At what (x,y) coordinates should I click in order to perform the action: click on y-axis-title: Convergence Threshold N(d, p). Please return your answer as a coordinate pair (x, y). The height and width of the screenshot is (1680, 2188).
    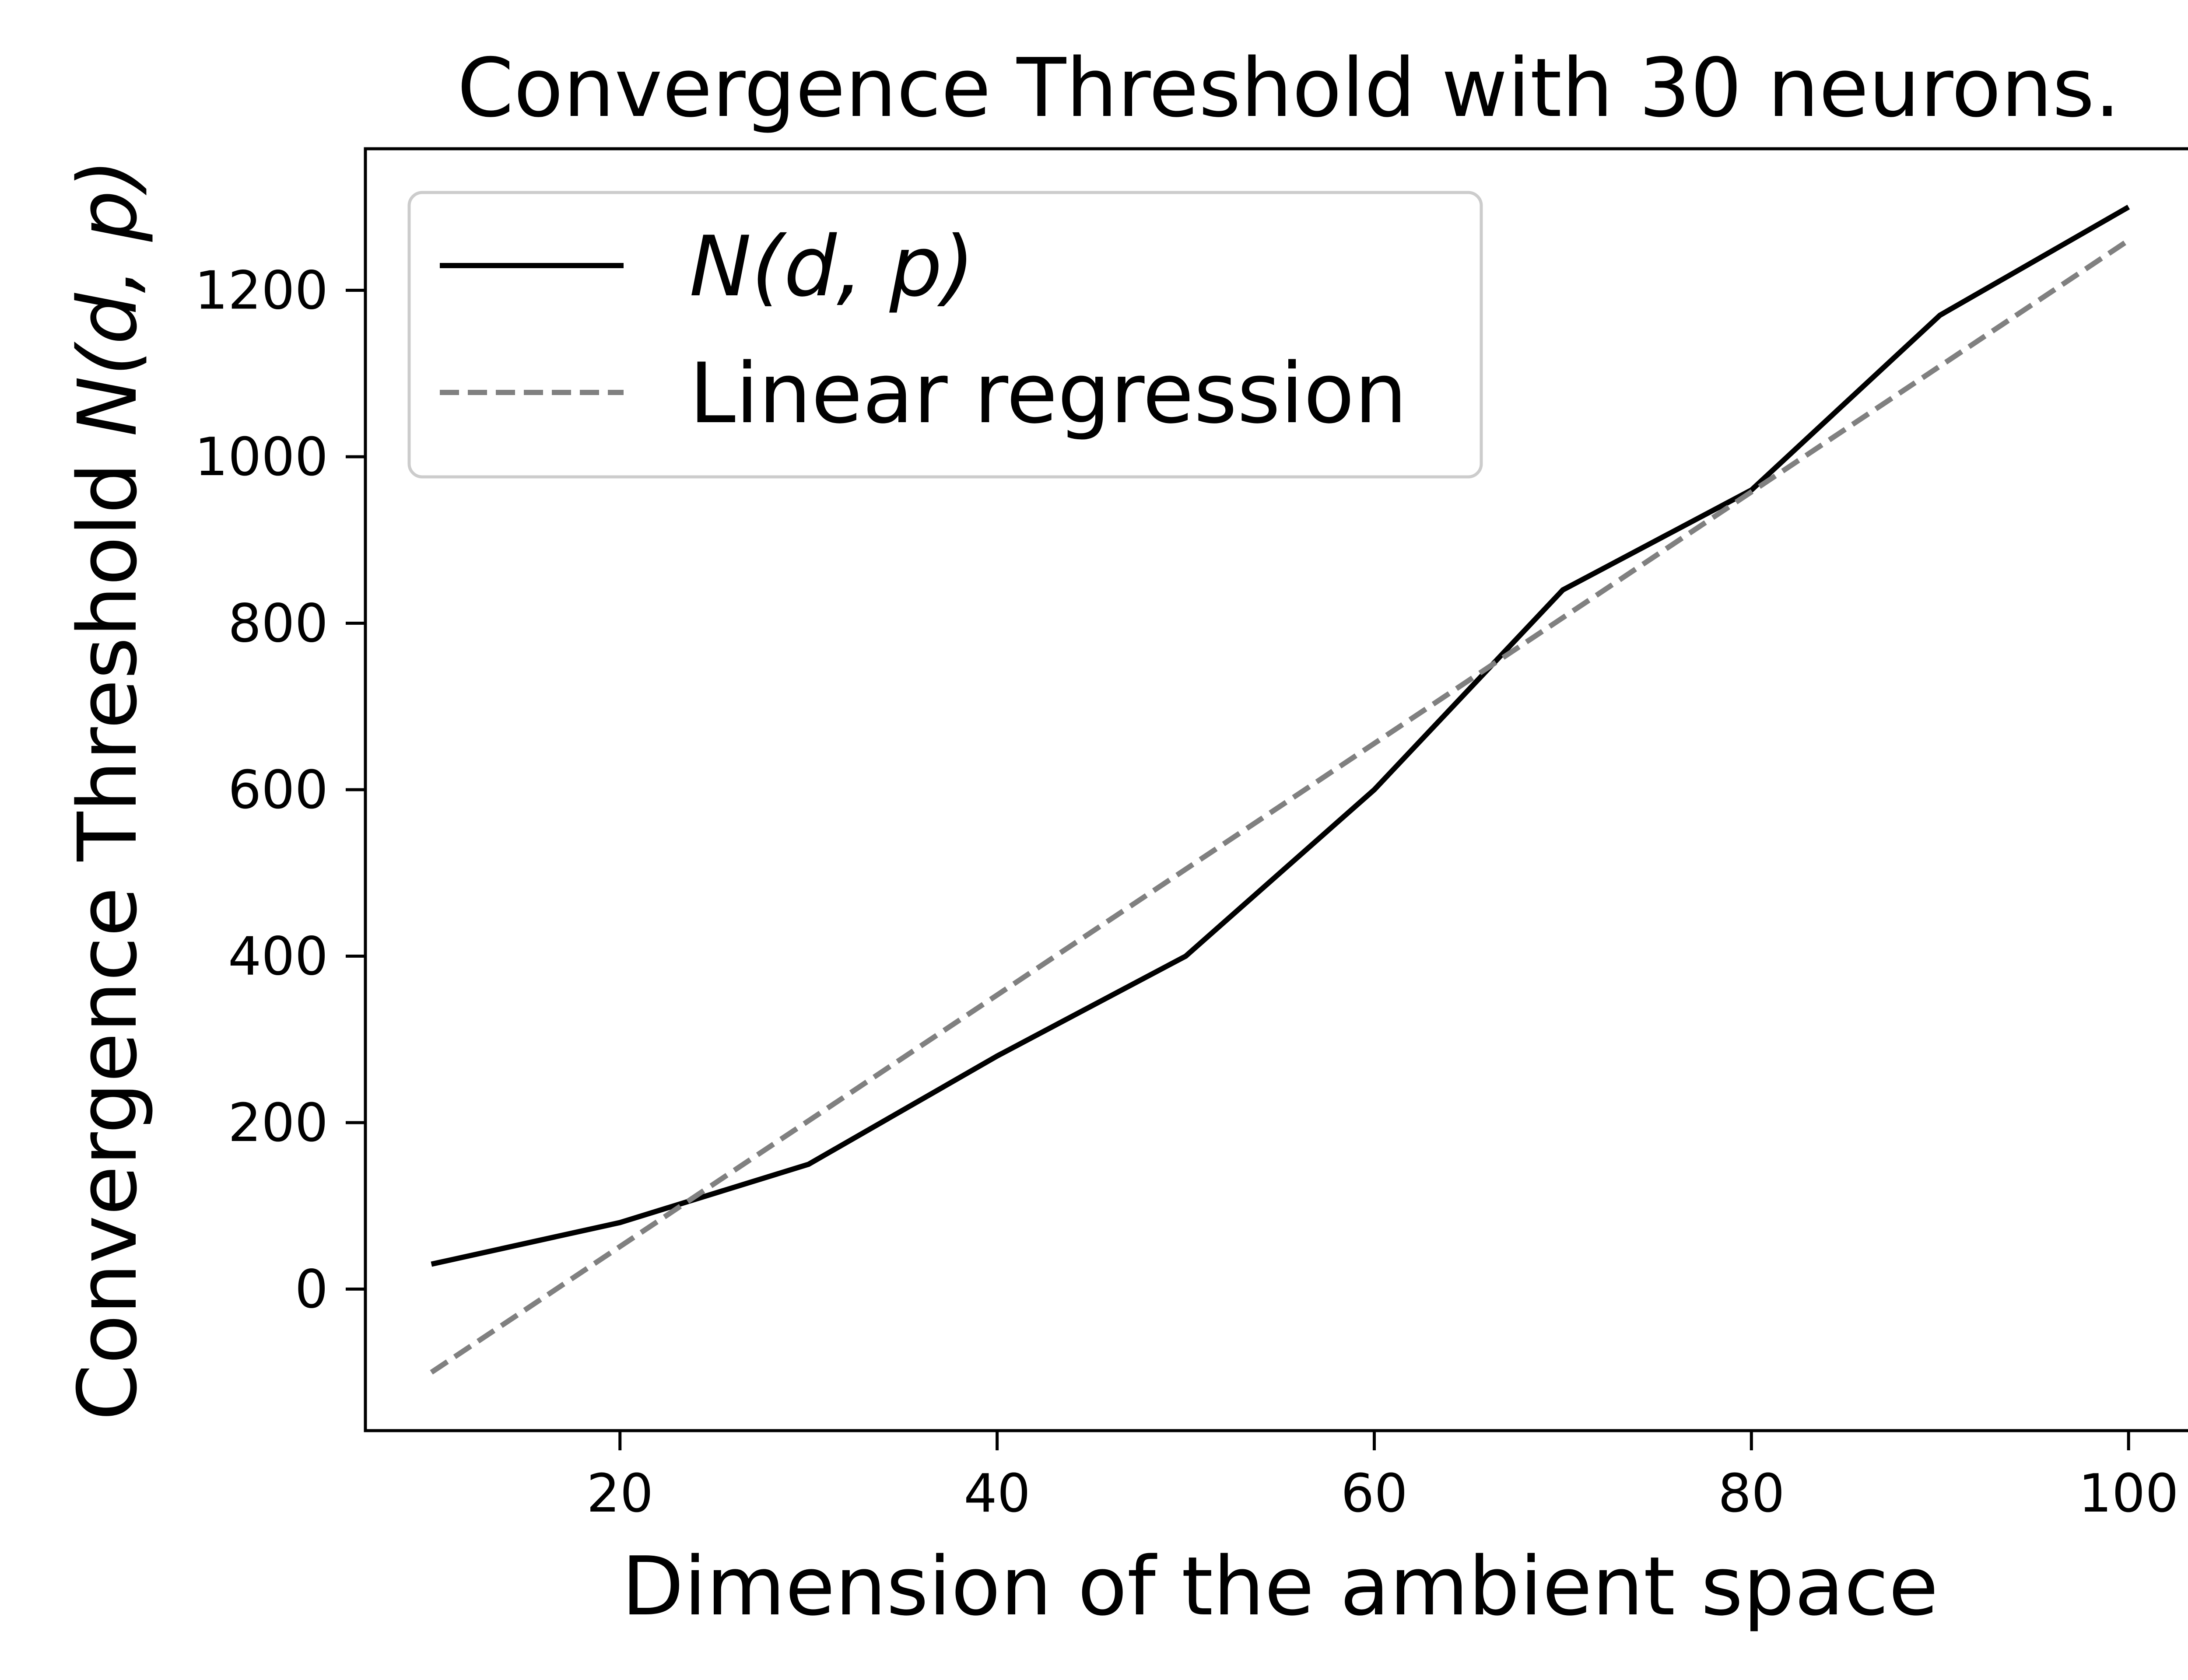
    Looking at the image, I should click on (107, 790).